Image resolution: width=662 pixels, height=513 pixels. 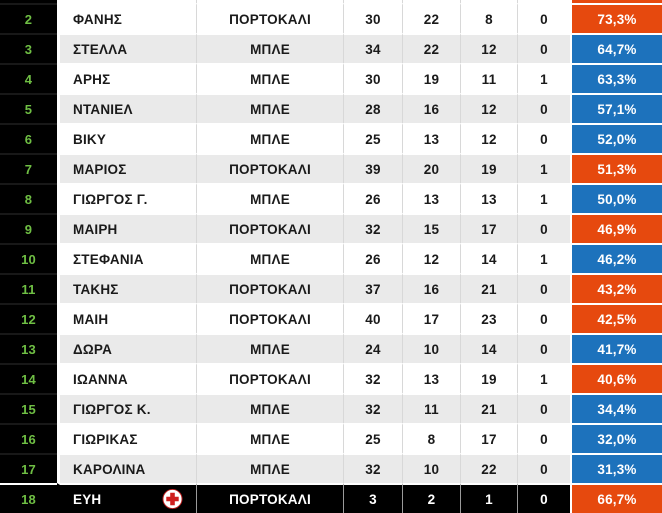 What do you see at coordinates (431, 258) in the screenshot?
I see `wins-cell: 12` at bounding box center [431, 258].